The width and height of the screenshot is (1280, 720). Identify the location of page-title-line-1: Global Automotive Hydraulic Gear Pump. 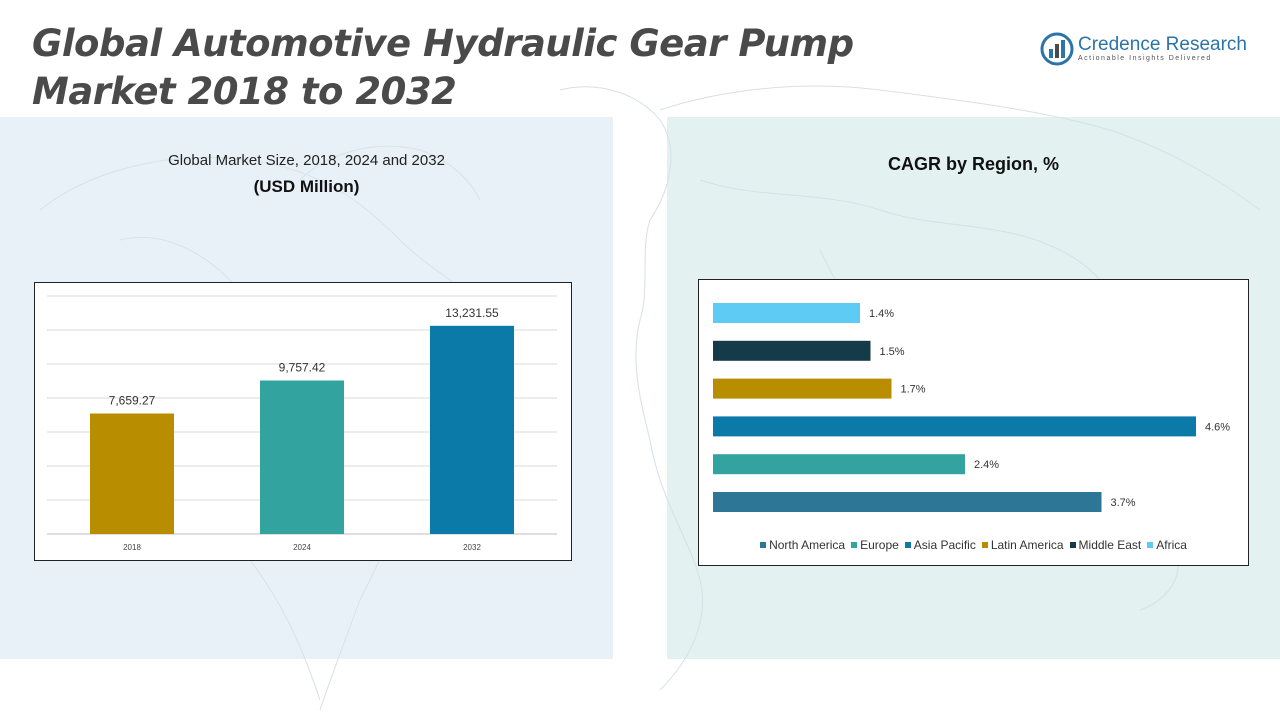
(443, 43).